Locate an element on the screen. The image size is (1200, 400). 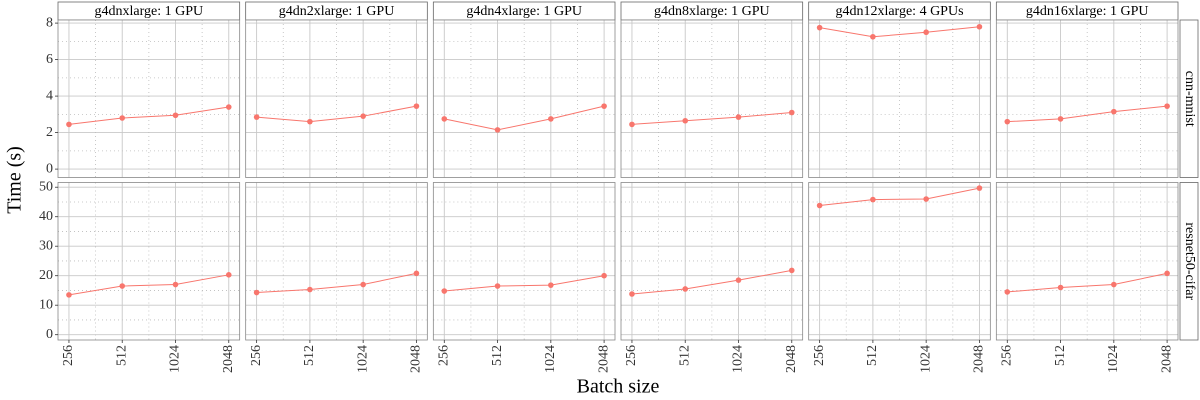
y-axis-title: Time (s) is located at coordinates (15, 180).